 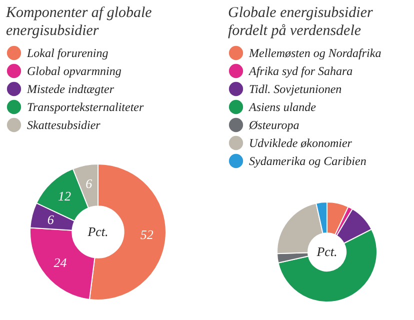 What do you see at coordinates (67, 53) in the screenshot?
I see `legend-label: Lokal forurening` at bounding box center [67, 53].